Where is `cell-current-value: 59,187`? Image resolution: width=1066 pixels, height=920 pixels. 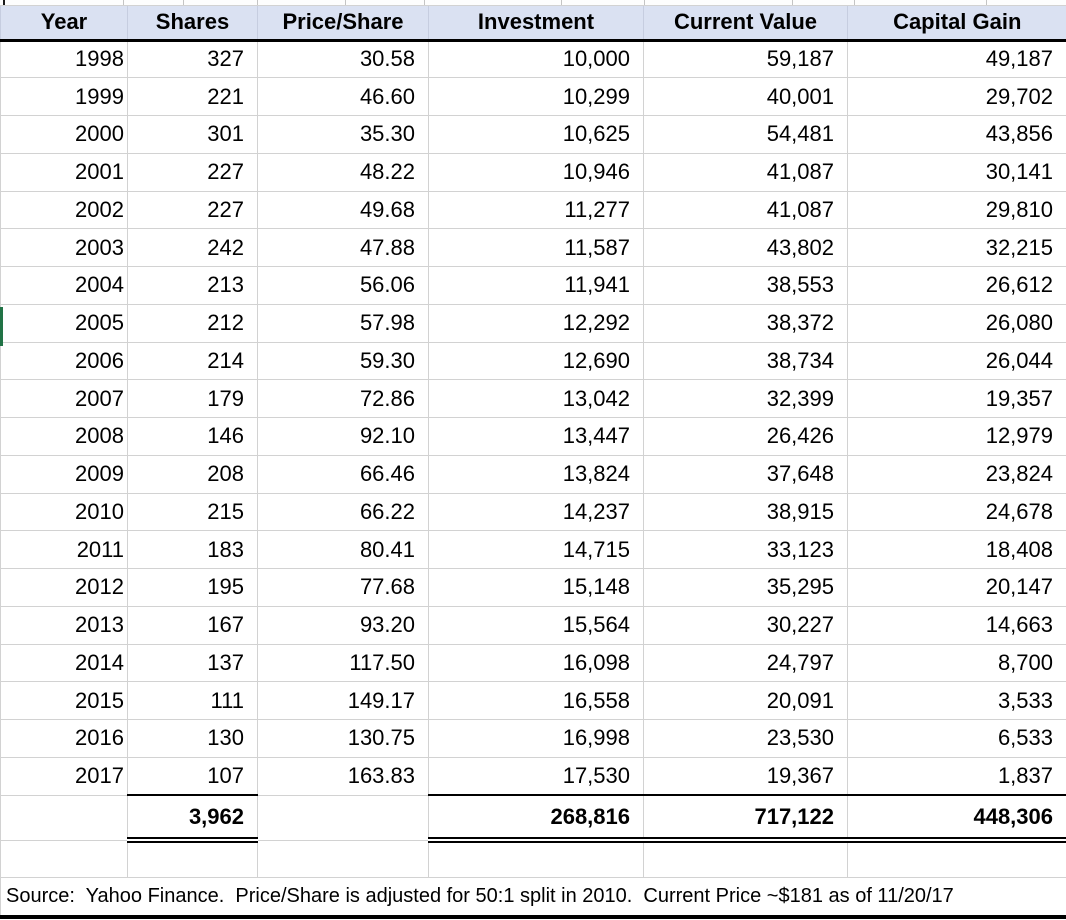 cell-current-value: 59,187 is located at coordinates (745, 59).